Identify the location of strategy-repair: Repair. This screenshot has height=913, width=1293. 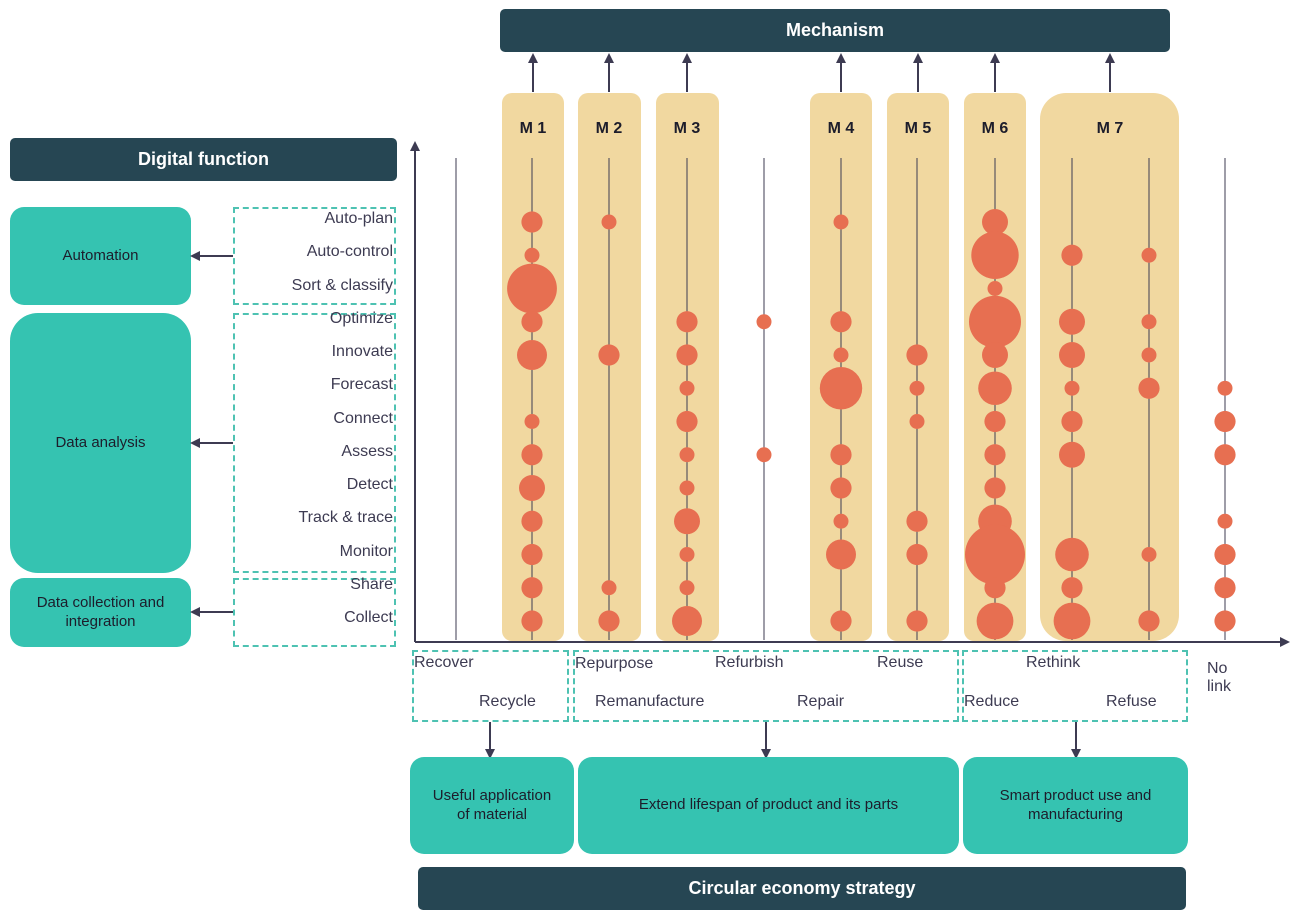
(821, 701).